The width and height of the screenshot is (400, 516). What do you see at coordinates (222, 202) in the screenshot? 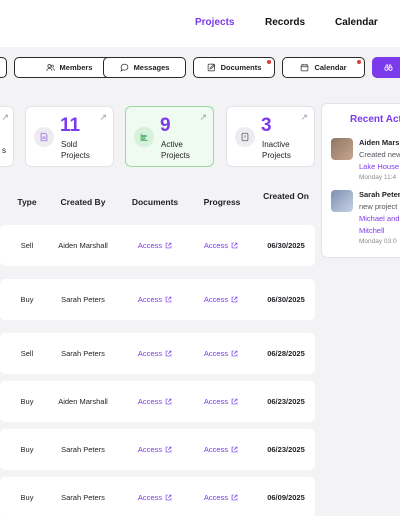
I see `col-progress: Progress` at bounding box center [222, 202].